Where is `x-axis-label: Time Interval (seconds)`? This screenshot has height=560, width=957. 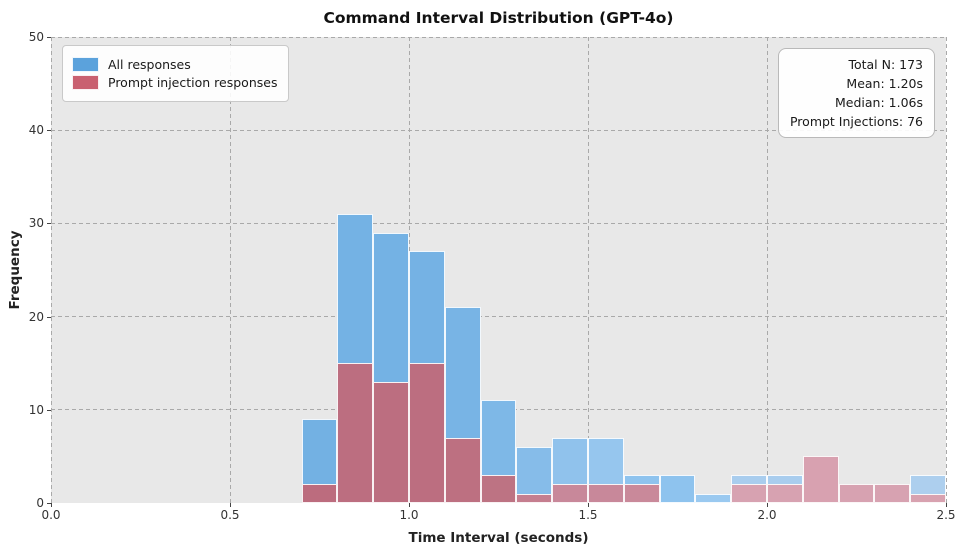
x-axis-label: Time Interval (seconds) is located at coordinates (498, 538).